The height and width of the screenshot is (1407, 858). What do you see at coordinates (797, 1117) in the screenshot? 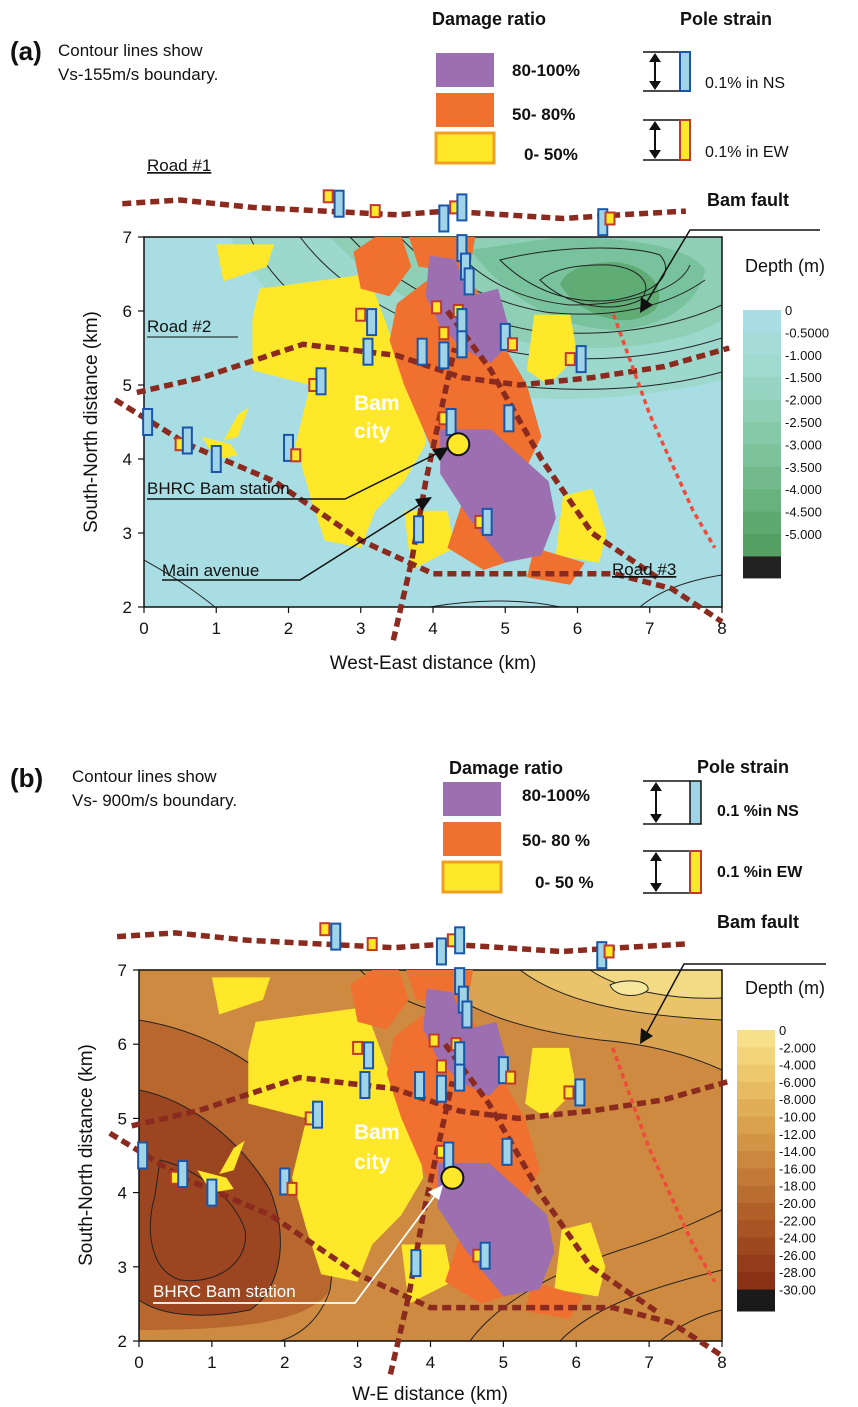
I see `colorbar-tick-label: -10.00` at bounding box center [797, 1117].